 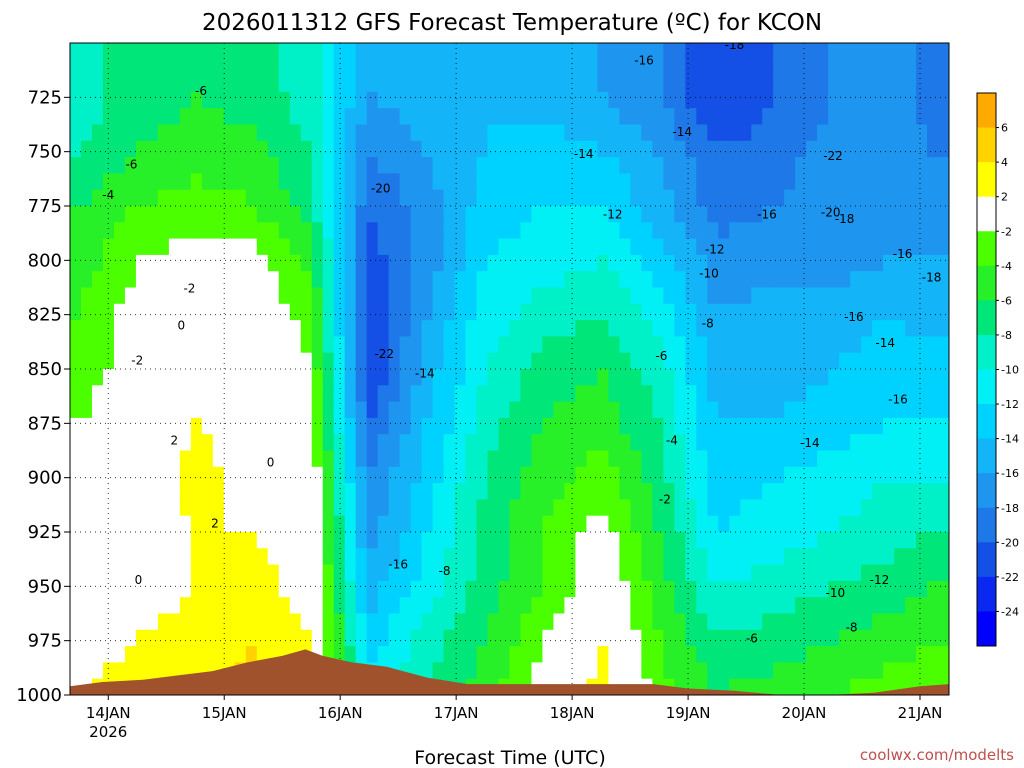 What do you see at coordinates (804, 713) in the screenshot?
I see `x-tick-label: 20JAN` at bounding box center [804, 713].